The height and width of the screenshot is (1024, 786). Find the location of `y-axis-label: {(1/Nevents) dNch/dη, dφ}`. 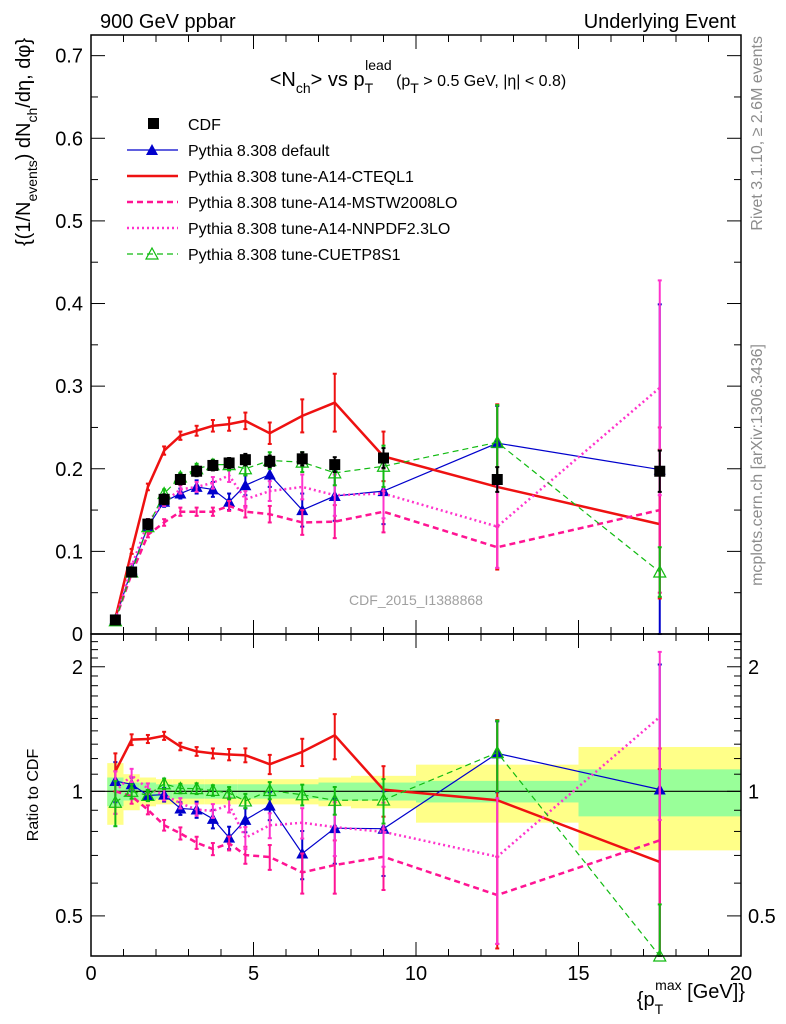

y-axis-label: {(1/Nevents) dNch/dη, dφ} is located at coordinates (26, 142).